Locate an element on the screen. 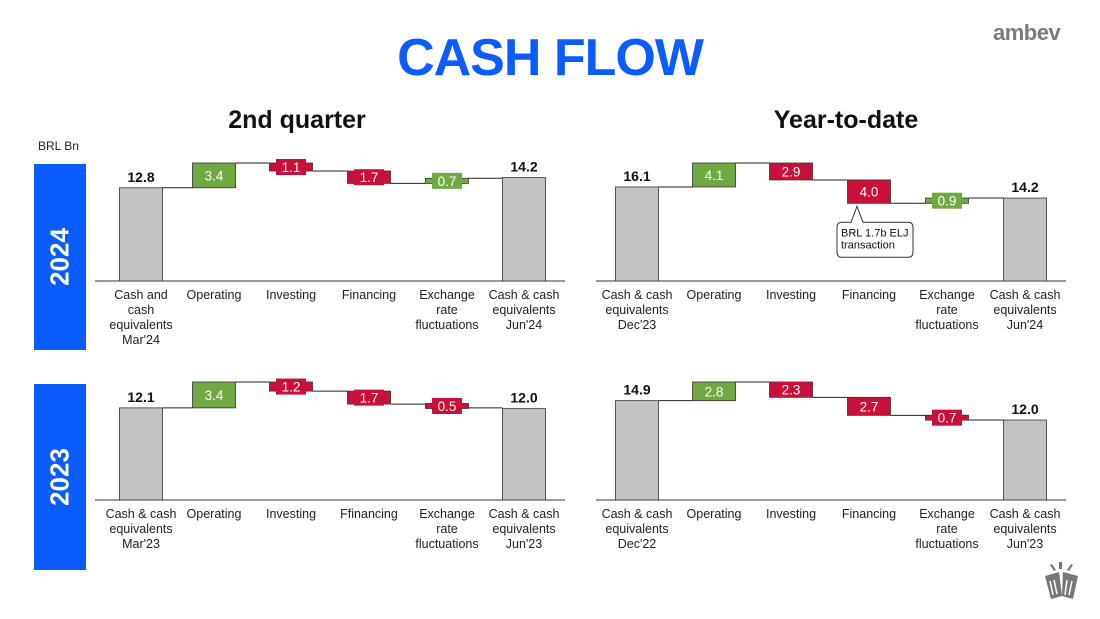  category-label: Cash & cash equivalents Mar'23 is located at coordinates (141, 529).